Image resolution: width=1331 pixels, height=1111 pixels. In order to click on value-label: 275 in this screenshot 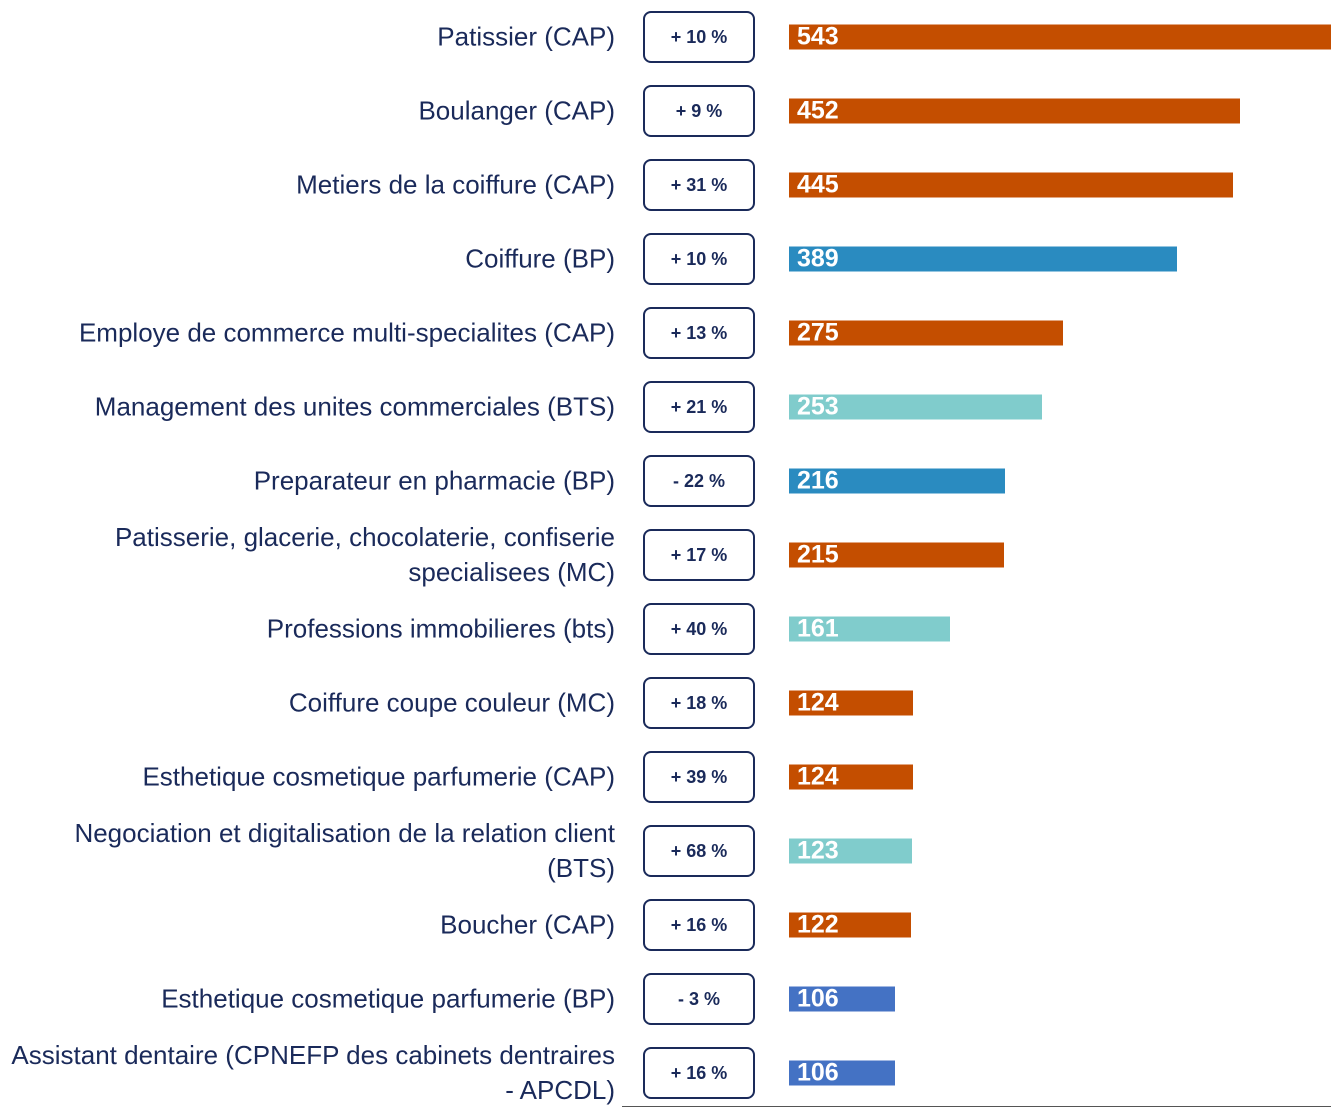, I will do `click(818, 332)`.